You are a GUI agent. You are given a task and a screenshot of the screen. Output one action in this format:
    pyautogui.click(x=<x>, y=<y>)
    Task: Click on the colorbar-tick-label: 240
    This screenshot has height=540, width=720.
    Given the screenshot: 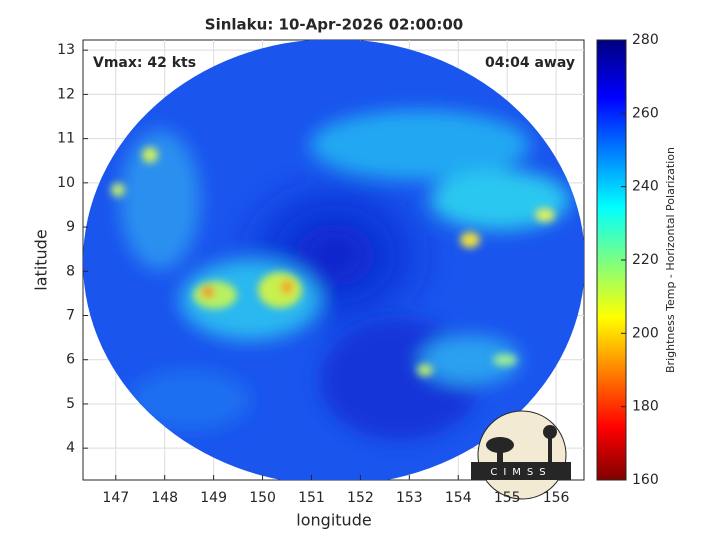 What is the action you would take?
    pyautogui.click(x=645, y=187)
    